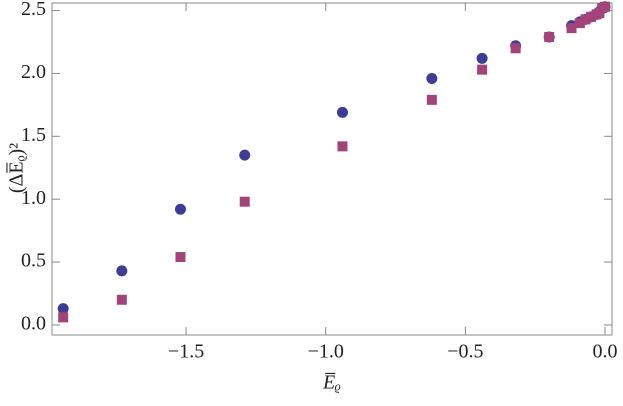 This screenshot has width=623, height=406. Describe the element at coordinates (33, 198) in the screenshot. I see `y-tick-label: 1.0` at that location.